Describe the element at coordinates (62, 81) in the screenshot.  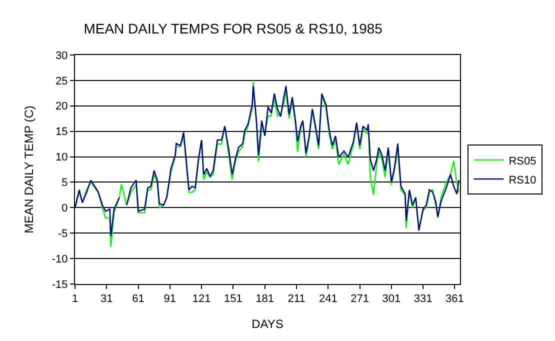
I see `y-tick-label: 25` at that location.